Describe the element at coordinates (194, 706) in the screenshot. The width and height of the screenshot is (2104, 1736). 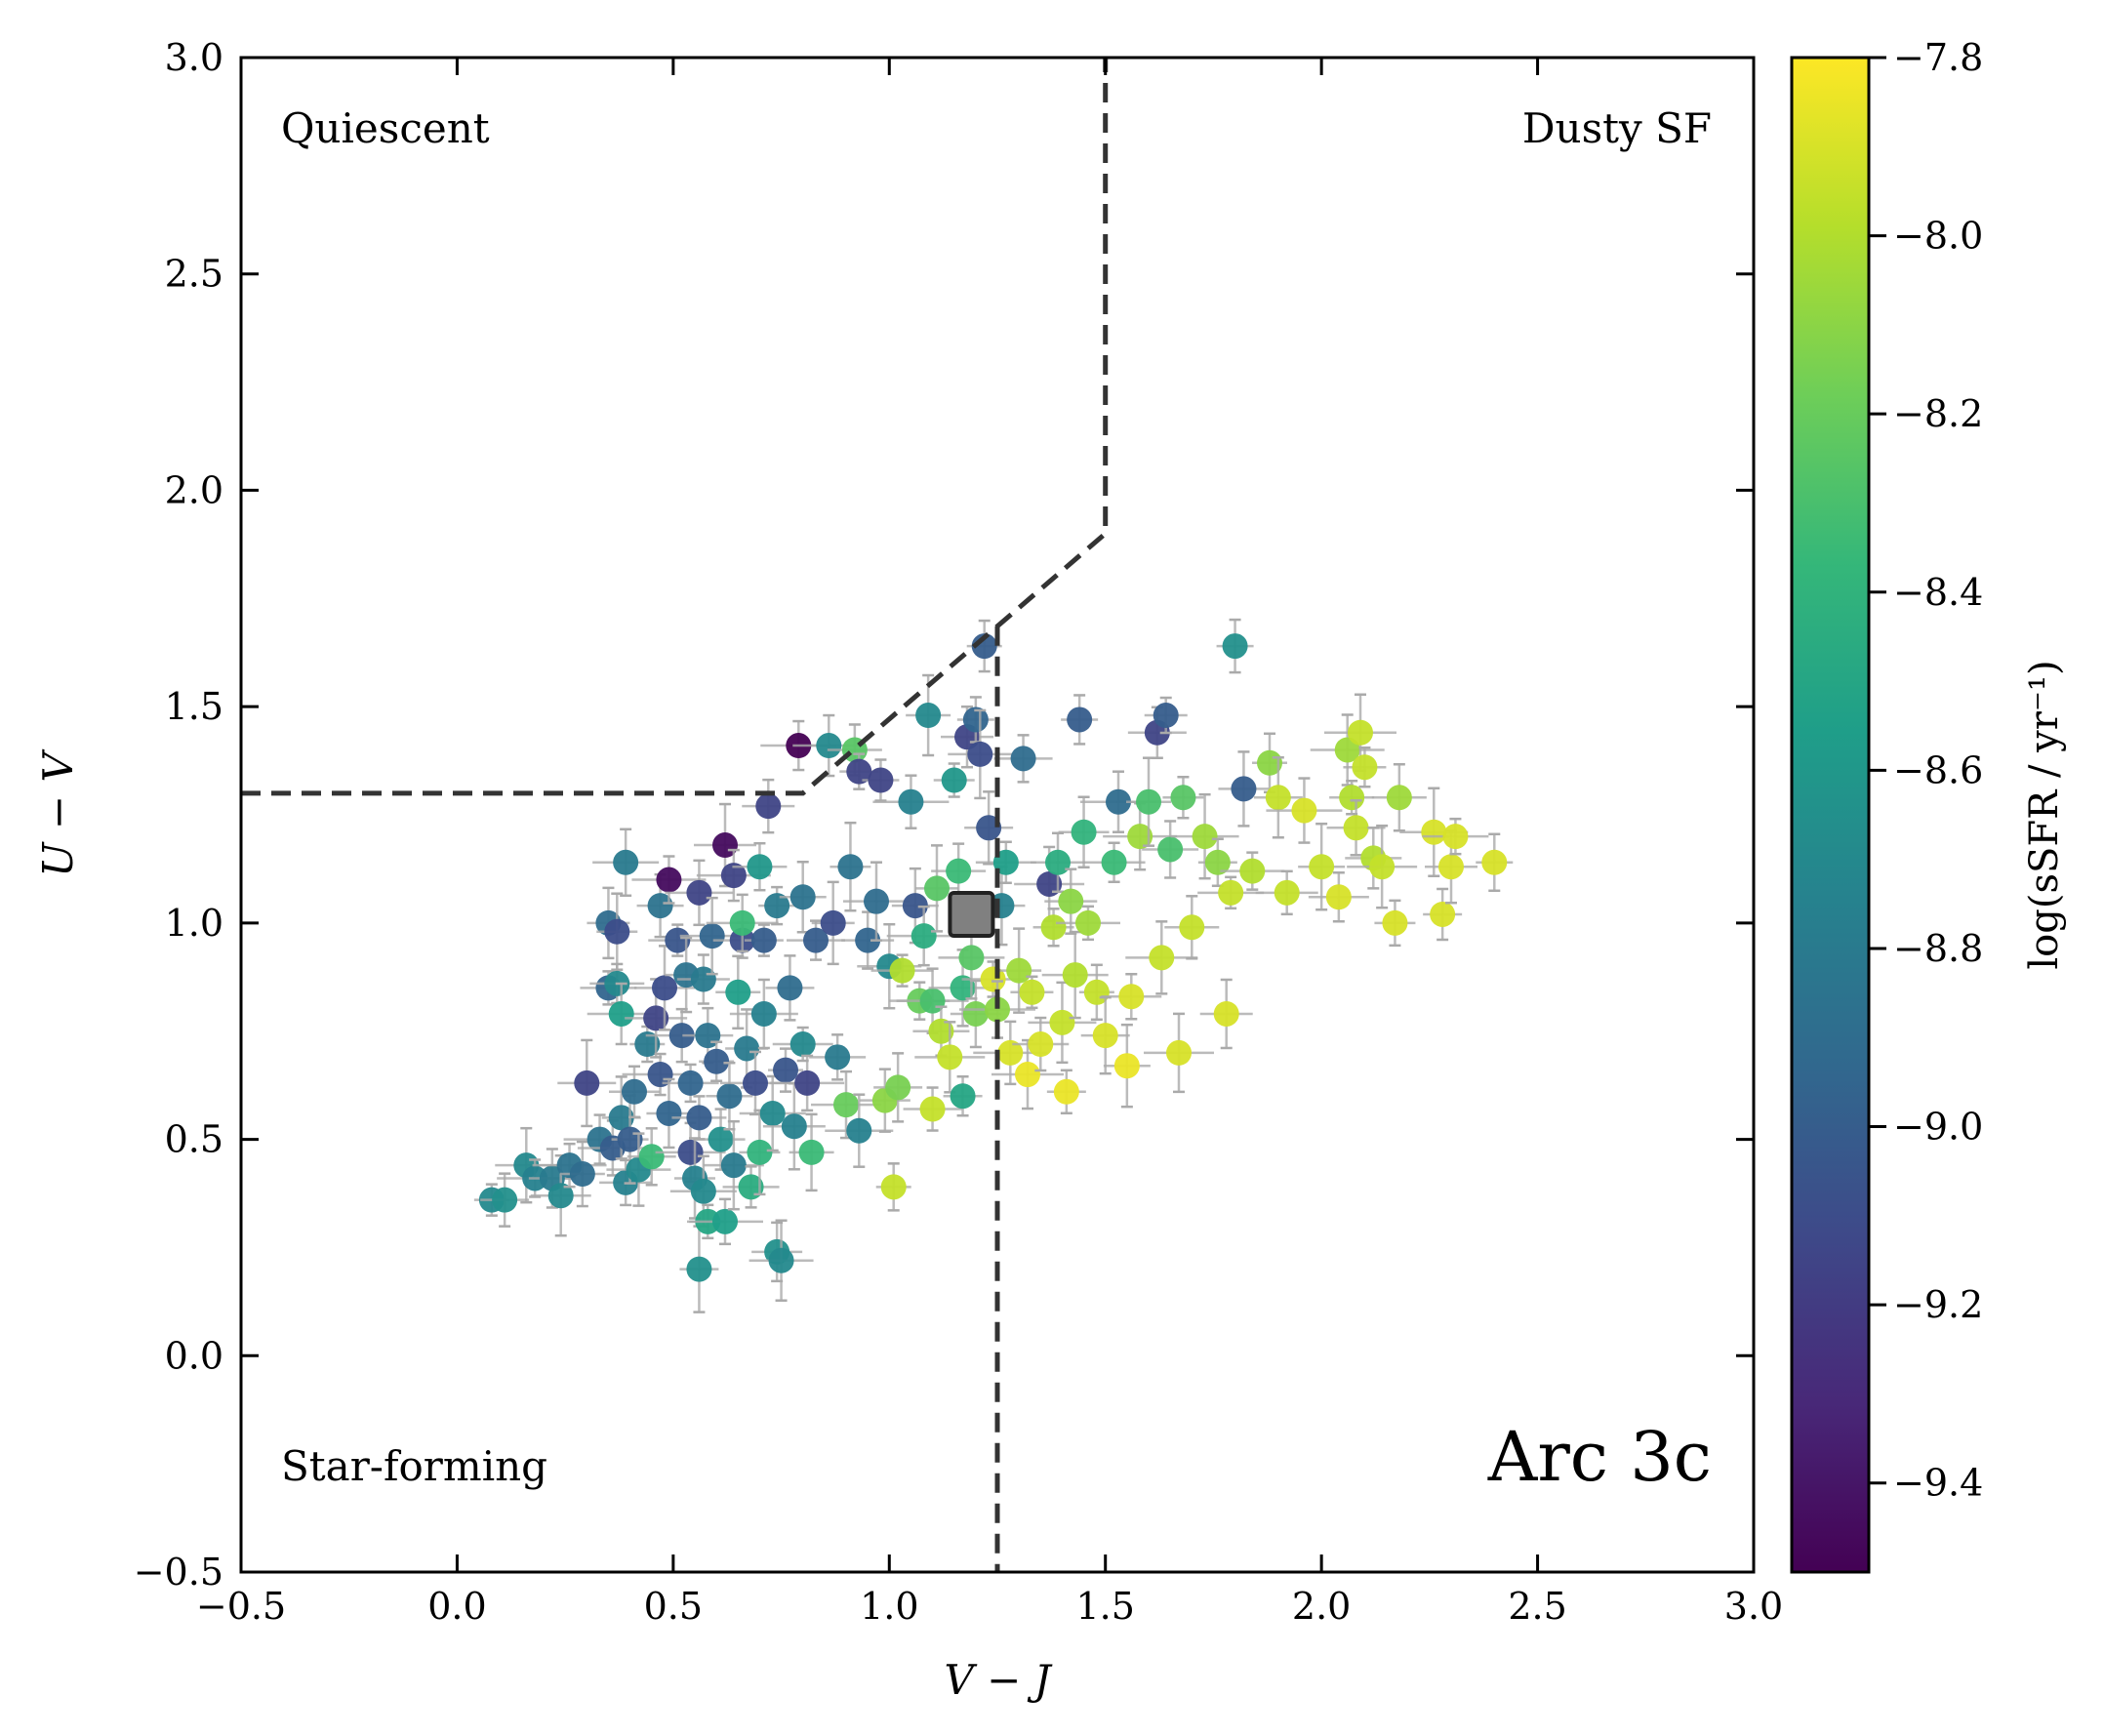
I see `y-tick-label: 1.5` at that location.